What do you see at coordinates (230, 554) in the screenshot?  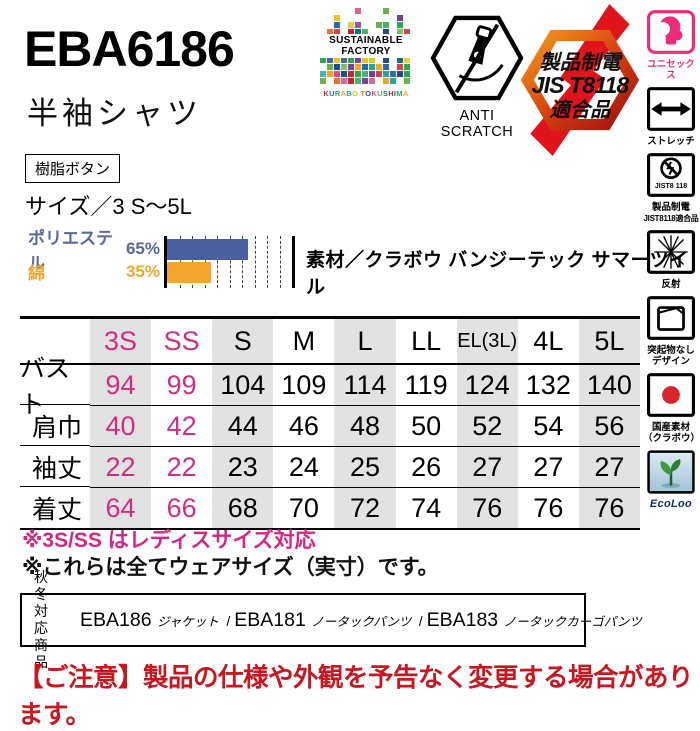 I see `size-notes: ※3S/SS はレディスサイズ対応 ※これらは全てウェアサイズ（実寸）です。` at bounding box center [230, 554].